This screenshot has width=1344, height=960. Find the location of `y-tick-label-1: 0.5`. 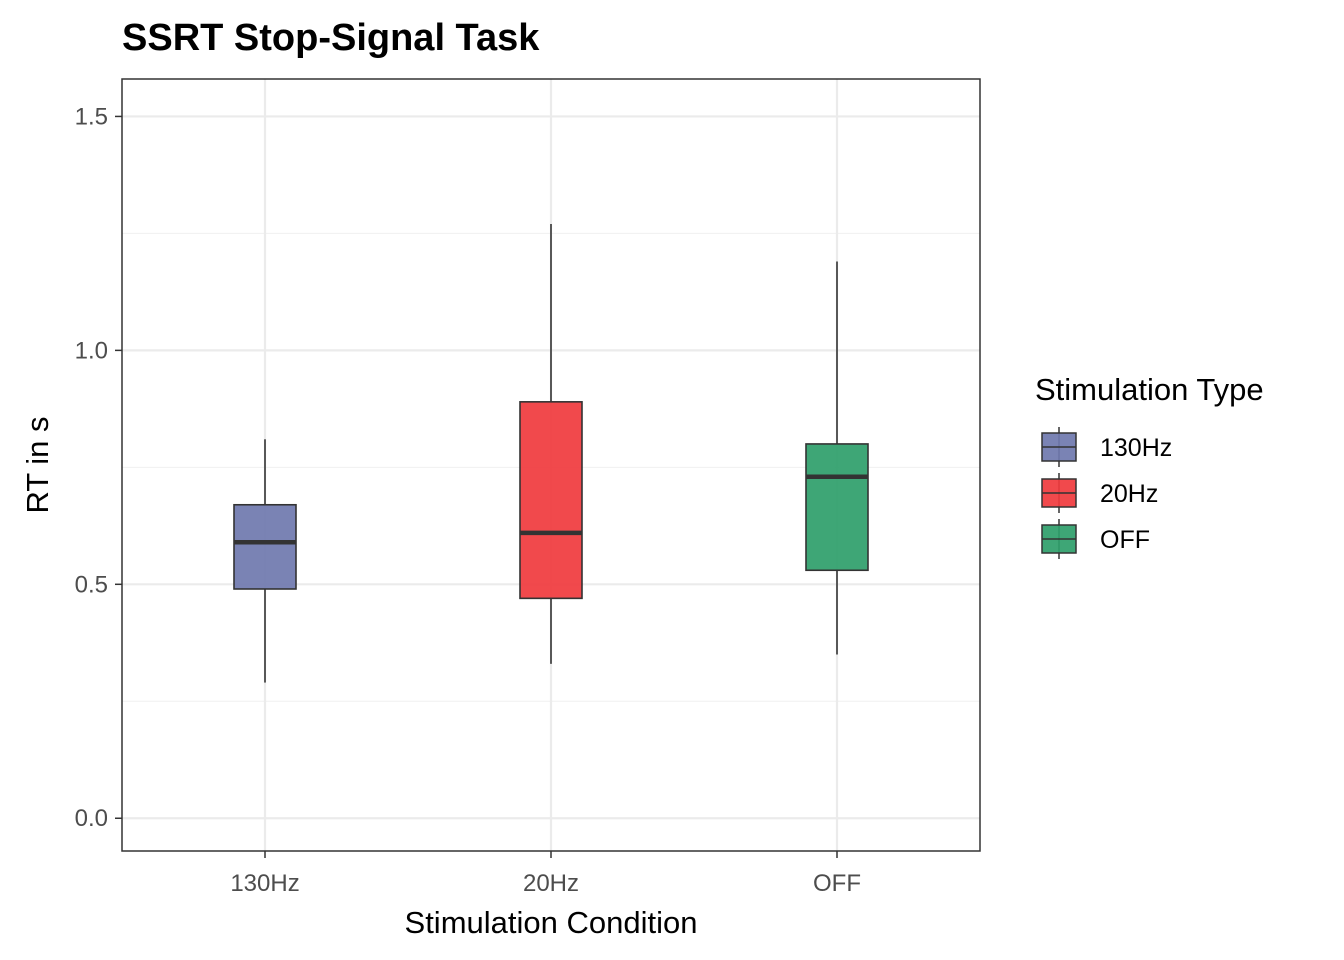

y-tick-label-1: 0.5 is located at coordinates (91, 584).